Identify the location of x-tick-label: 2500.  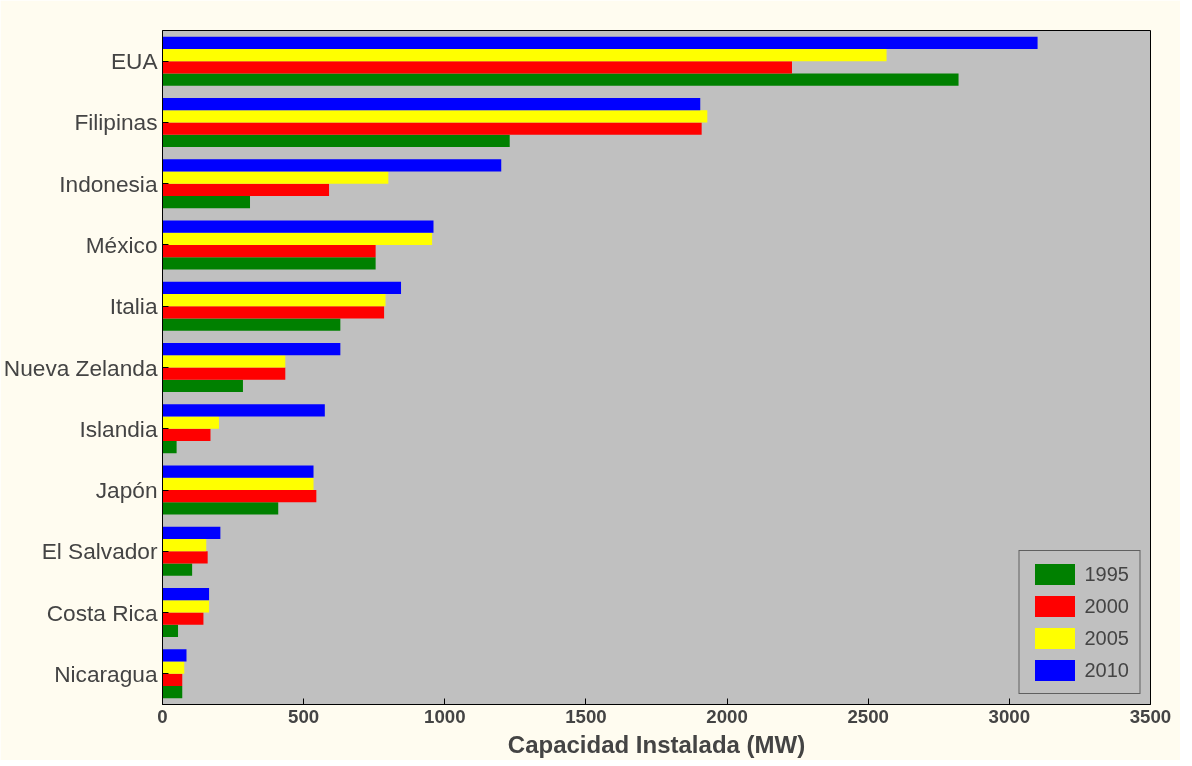
(868, 716).